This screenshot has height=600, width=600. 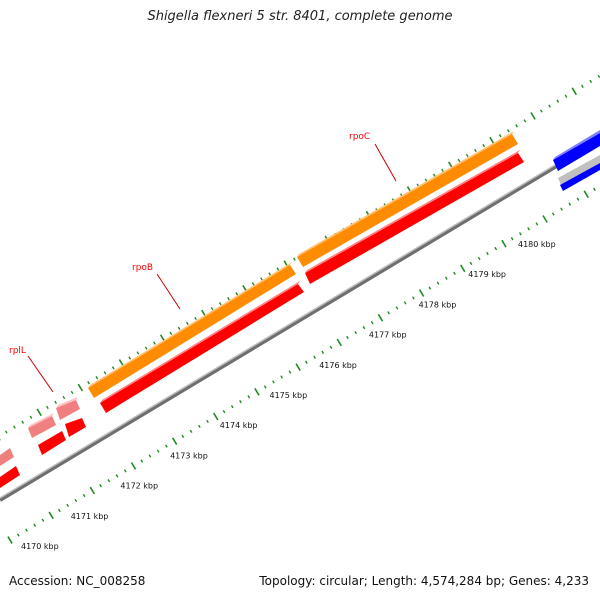 I want to click on gene-rplL, so click(x=68, y=410).